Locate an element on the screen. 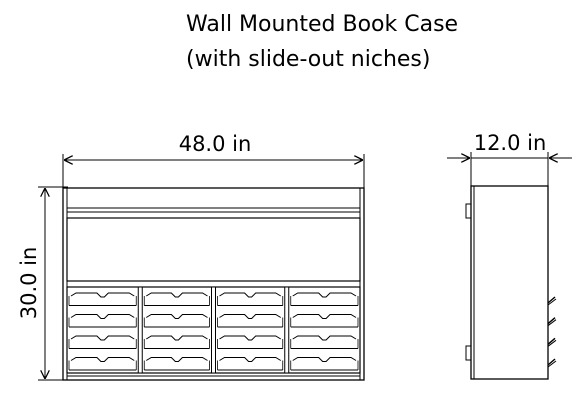 Image resolution: width=587 pixels, height=410 pixels. top-shelf is located at coordinates (213, 210).